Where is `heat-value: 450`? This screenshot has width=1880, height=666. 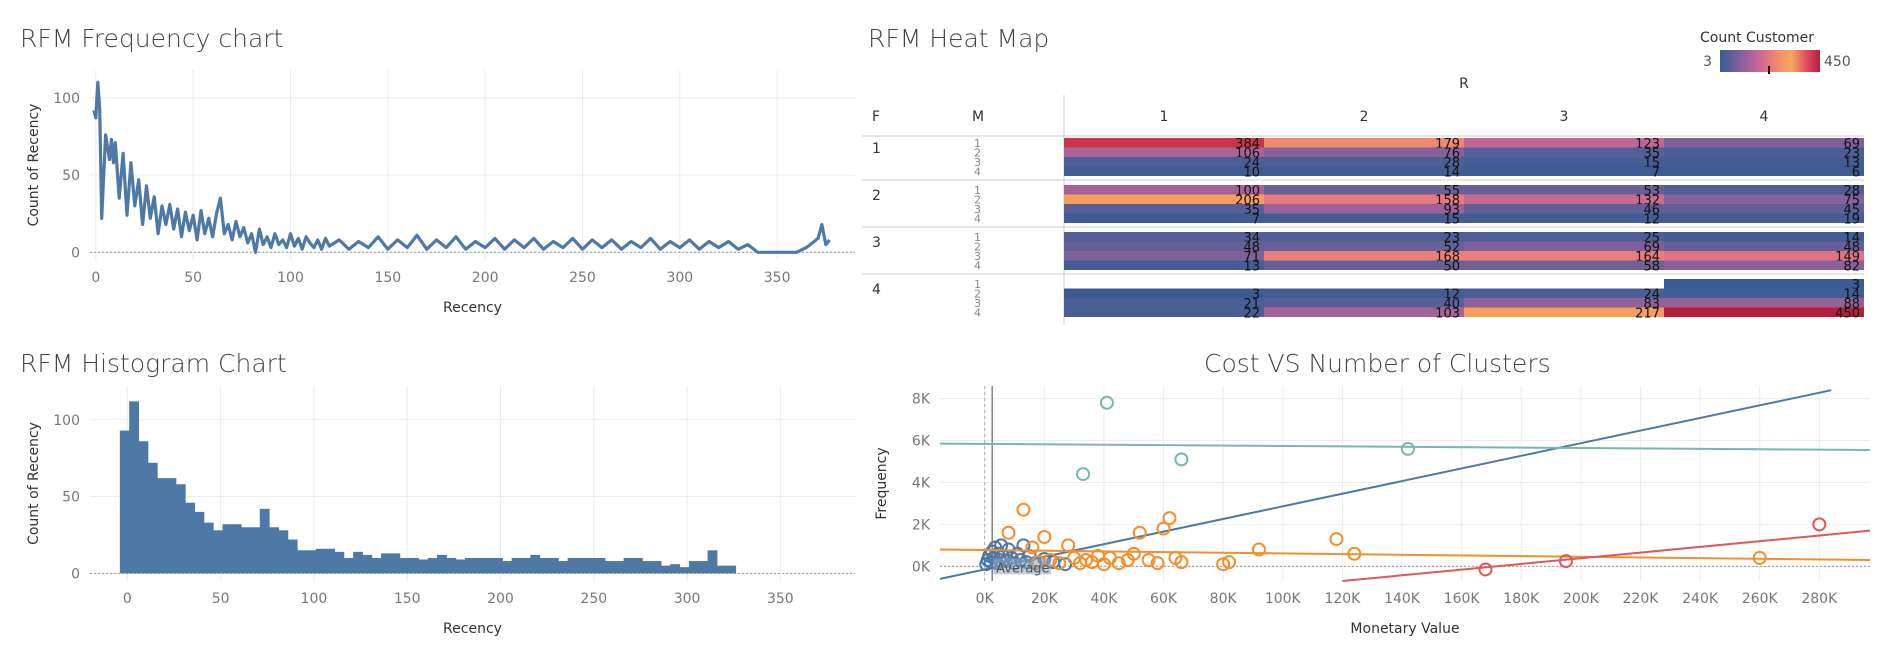 heat-value: 450 is located at coordinates (1847, 314).